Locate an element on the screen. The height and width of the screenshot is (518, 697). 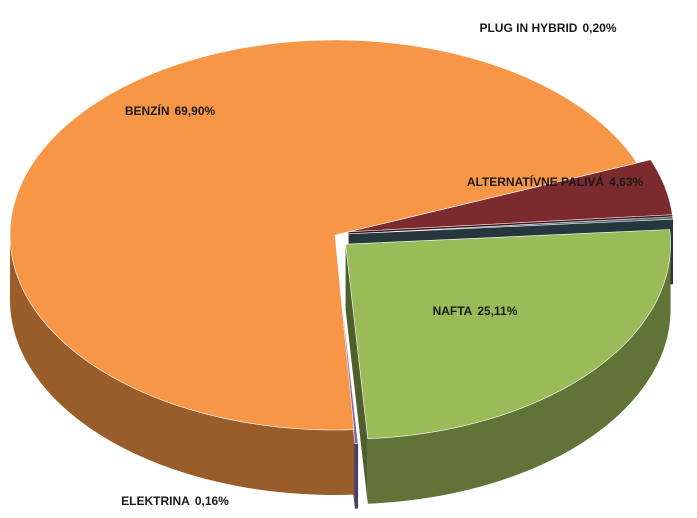
data-label: NAFTA 25,11% is located at coordinates (475, 311).